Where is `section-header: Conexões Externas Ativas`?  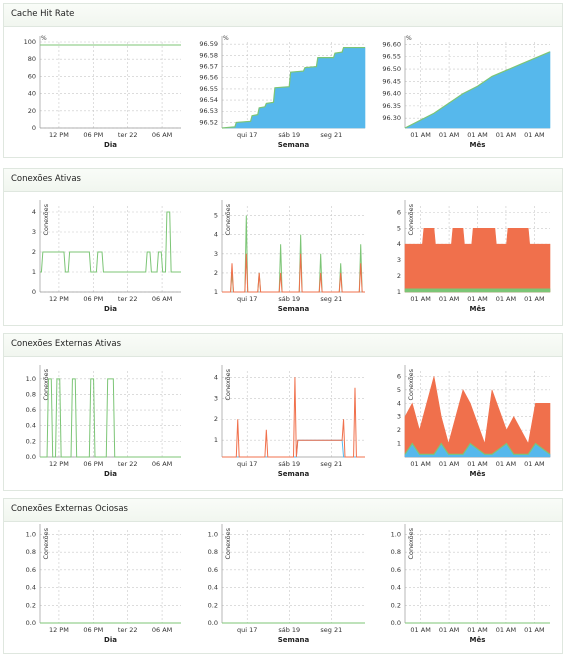
section-header: Conexões Externas Ativas is located at coordinates (283, 345).